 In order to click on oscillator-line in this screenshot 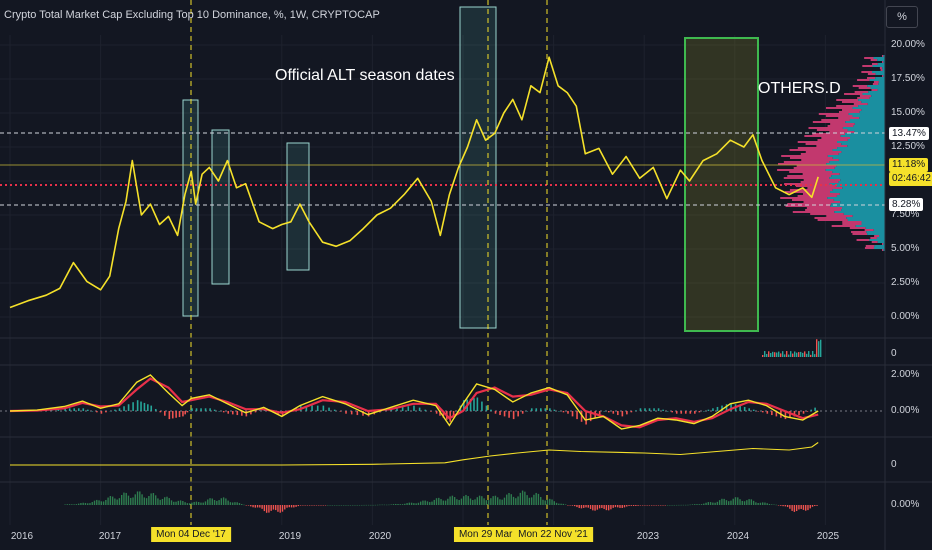, I will do `click(414, 402)`.